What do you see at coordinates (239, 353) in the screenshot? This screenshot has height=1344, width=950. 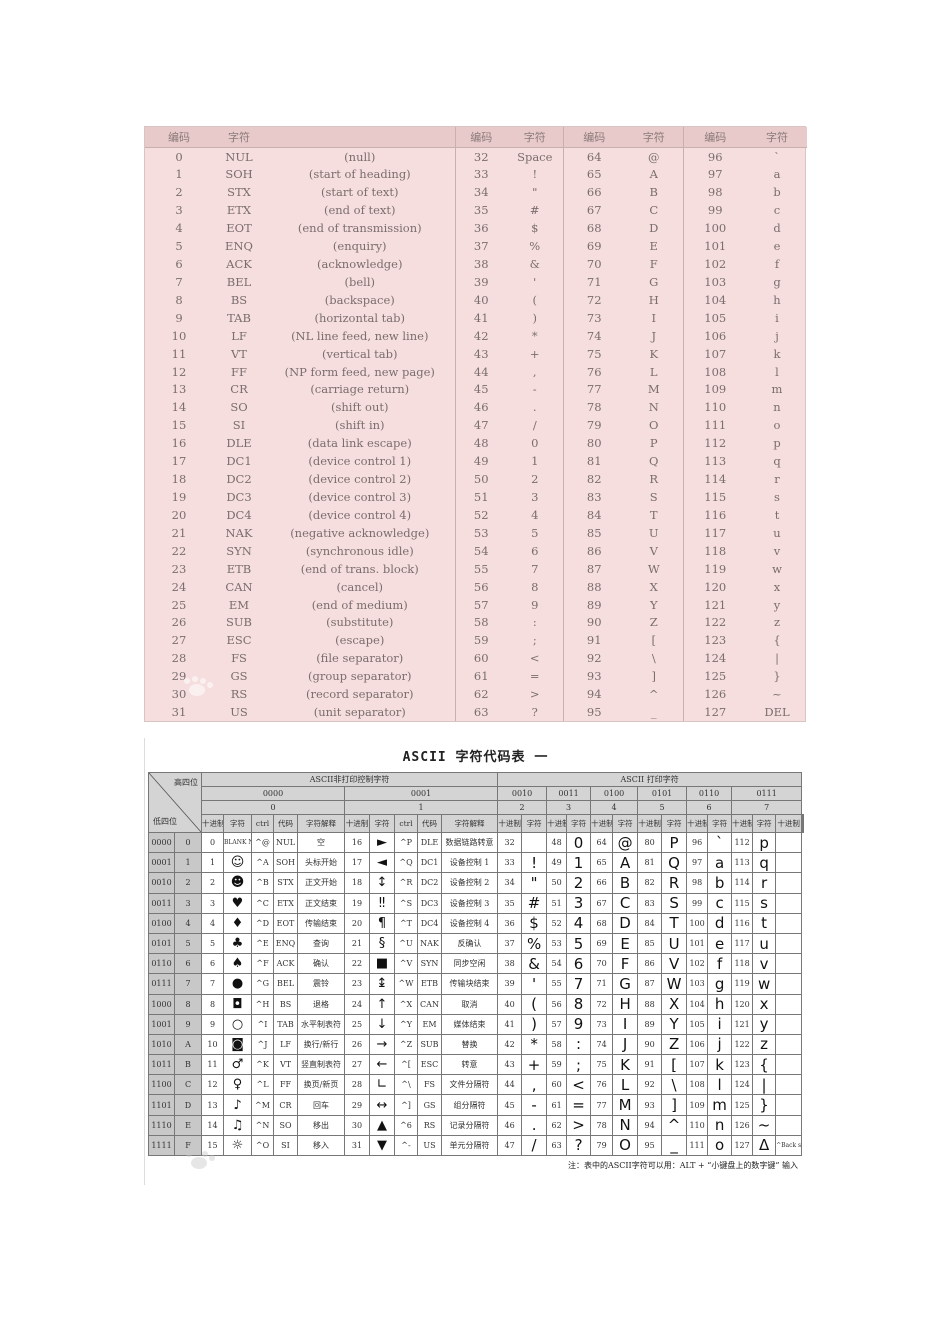 I see `char-cell: VT` at bounding box center [239, 353].